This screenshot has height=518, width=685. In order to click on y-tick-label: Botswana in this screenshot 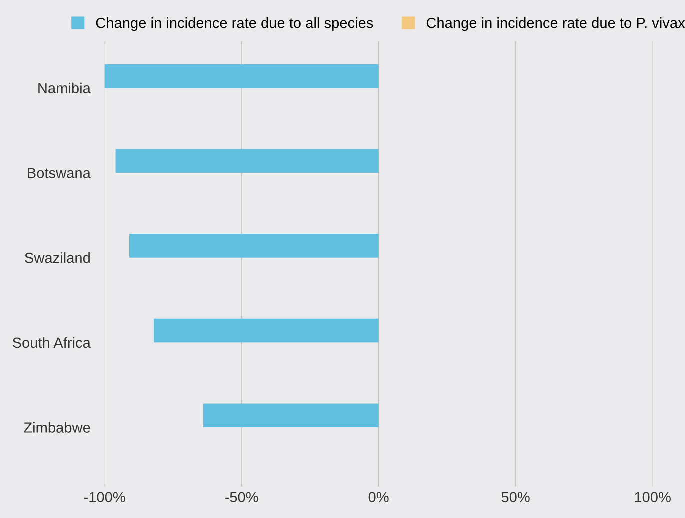, I will do `click(59, 173)`.